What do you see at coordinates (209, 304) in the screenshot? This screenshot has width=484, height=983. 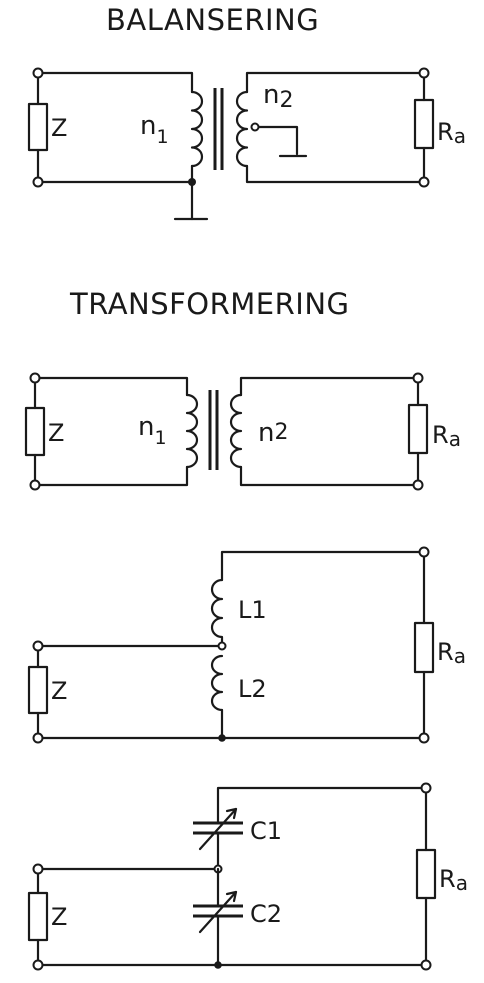 I see `title-transformering: TRANSFORMERING` at bounding box center [209, 304].